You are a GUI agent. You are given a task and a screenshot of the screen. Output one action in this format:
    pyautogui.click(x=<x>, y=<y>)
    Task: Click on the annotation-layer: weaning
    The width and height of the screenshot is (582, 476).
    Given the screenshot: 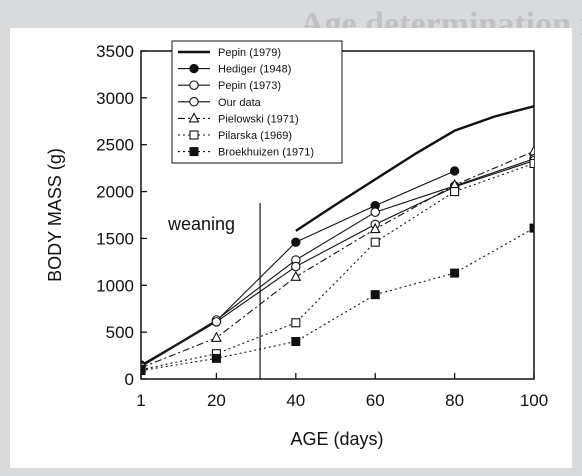 What is the action you would take?
    pyautogui.click(x=214, y=291)
    